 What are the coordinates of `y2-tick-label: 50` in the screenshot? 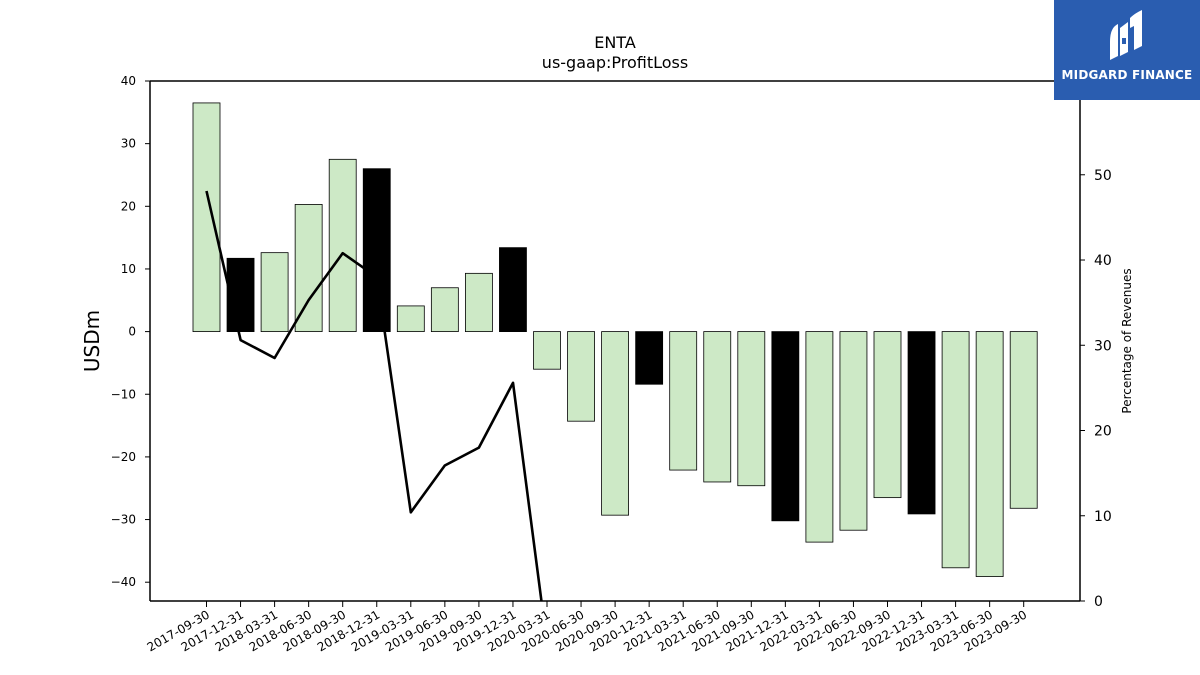 It's located at (1103, 176).